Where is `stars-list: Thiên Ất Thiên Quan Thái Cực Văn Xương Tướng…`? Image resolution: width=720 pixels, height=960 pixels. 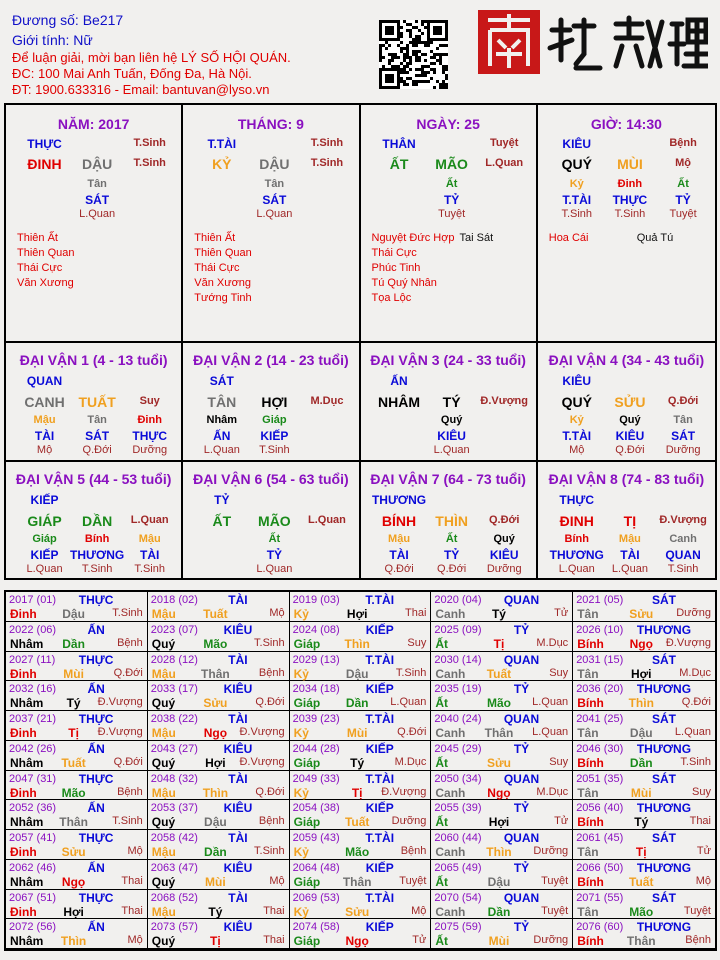 stars-list: Thiên Ất Thiên Quan Thái Cực Văn Xương Tướng… is located at coordinates (222, 268).